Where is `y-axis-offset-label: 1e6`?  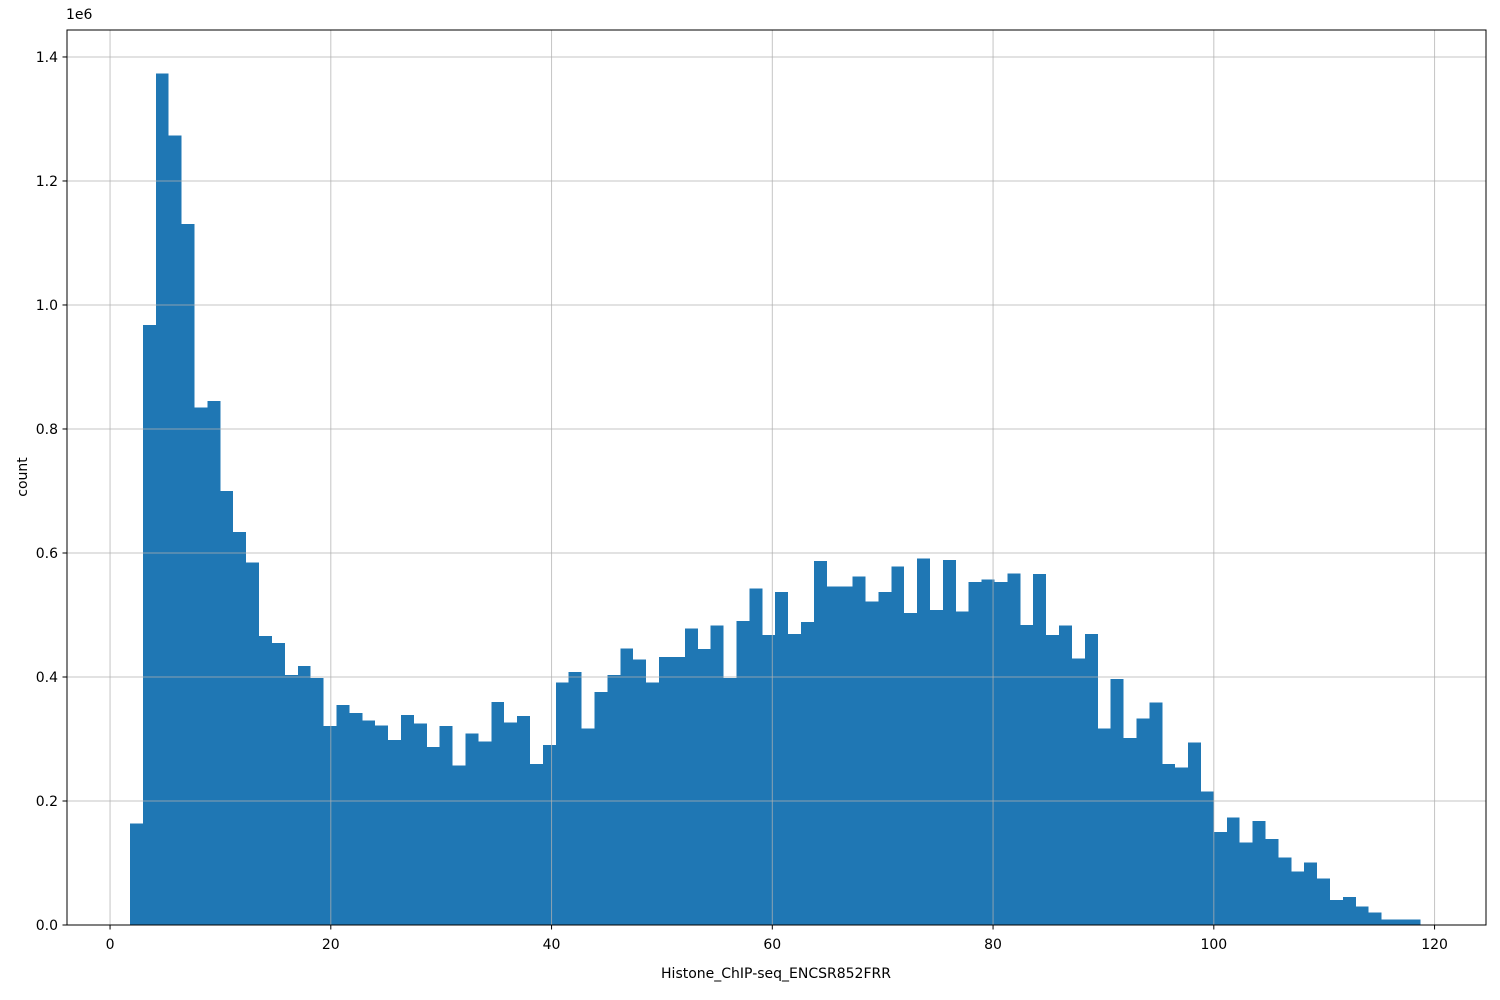 y-axis-offset-label: 1e6 is located at coordinates (79, 15).